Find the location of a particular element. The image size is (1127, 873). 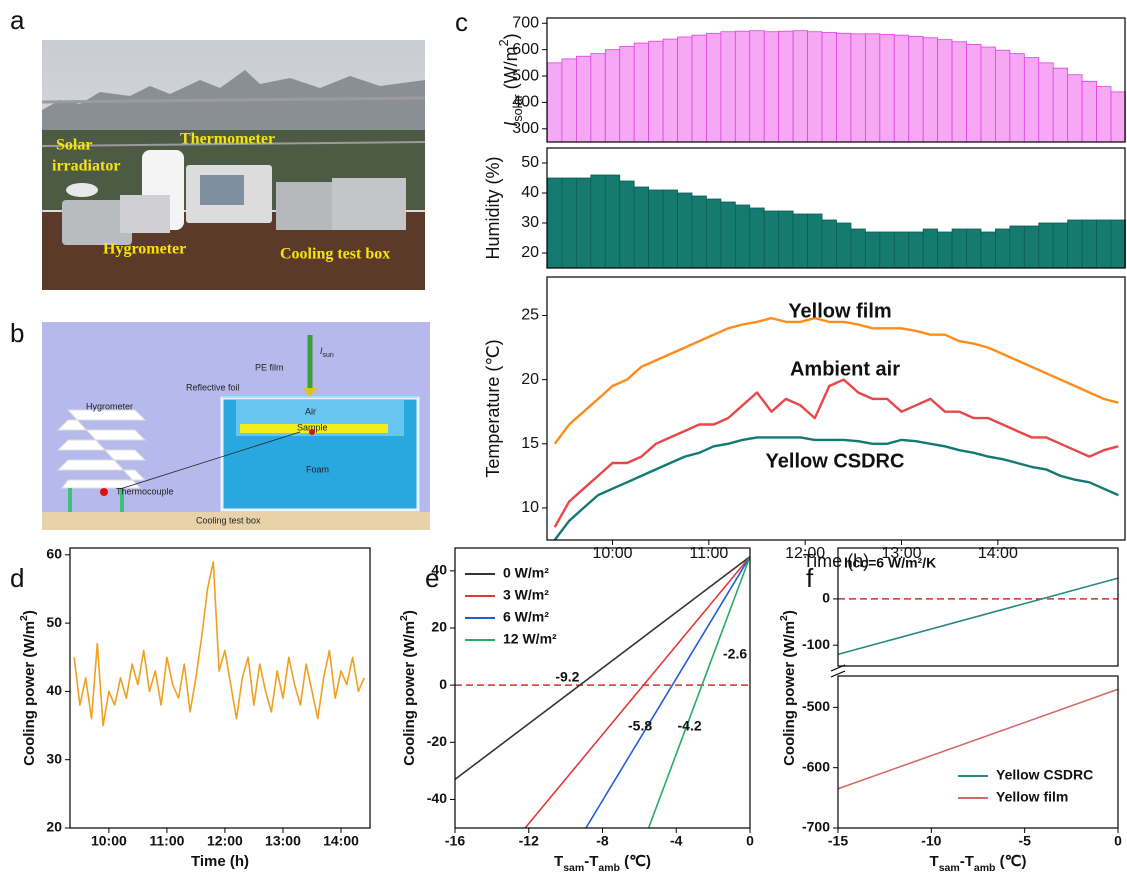

photo-box is located at coordinates (145, 214).